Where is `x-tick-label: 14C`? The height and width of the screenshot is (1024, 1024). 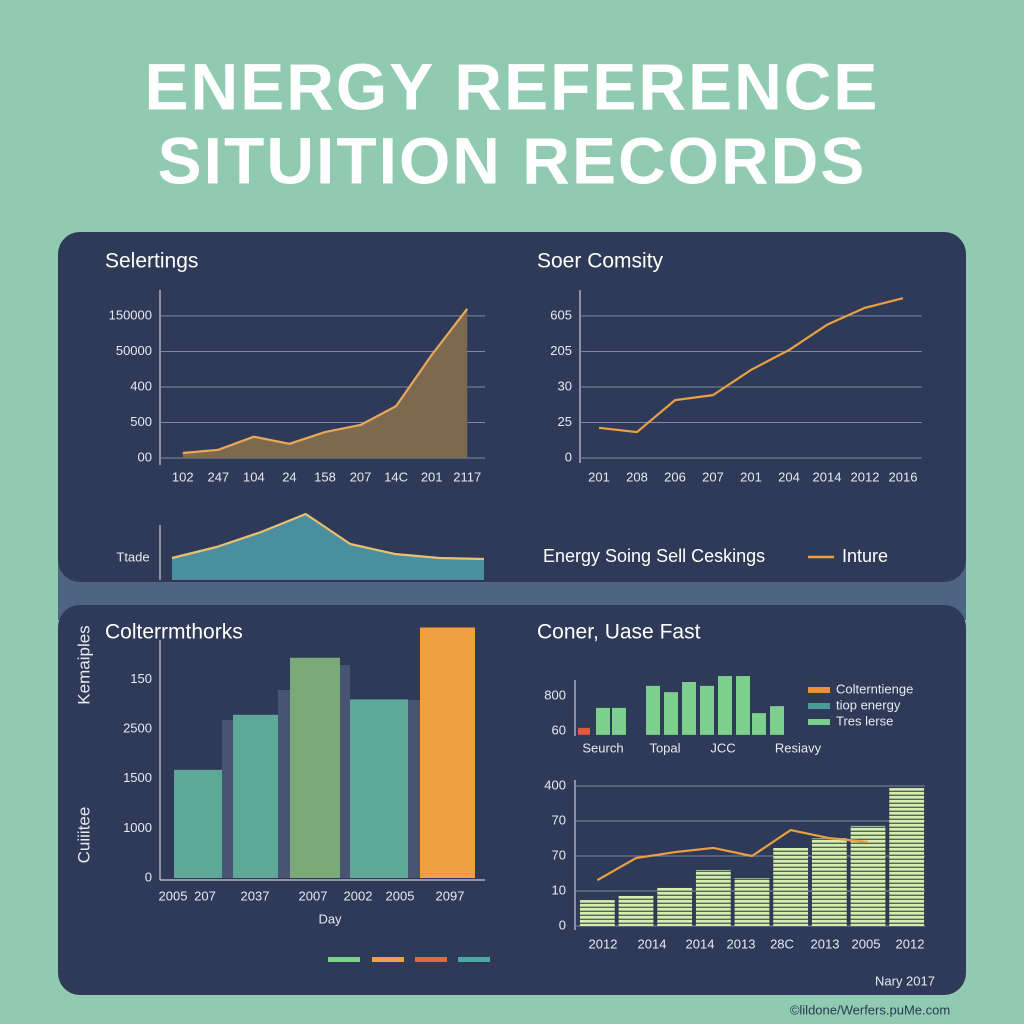
x-tick-label: 14C is located at coordinates (396, 476).